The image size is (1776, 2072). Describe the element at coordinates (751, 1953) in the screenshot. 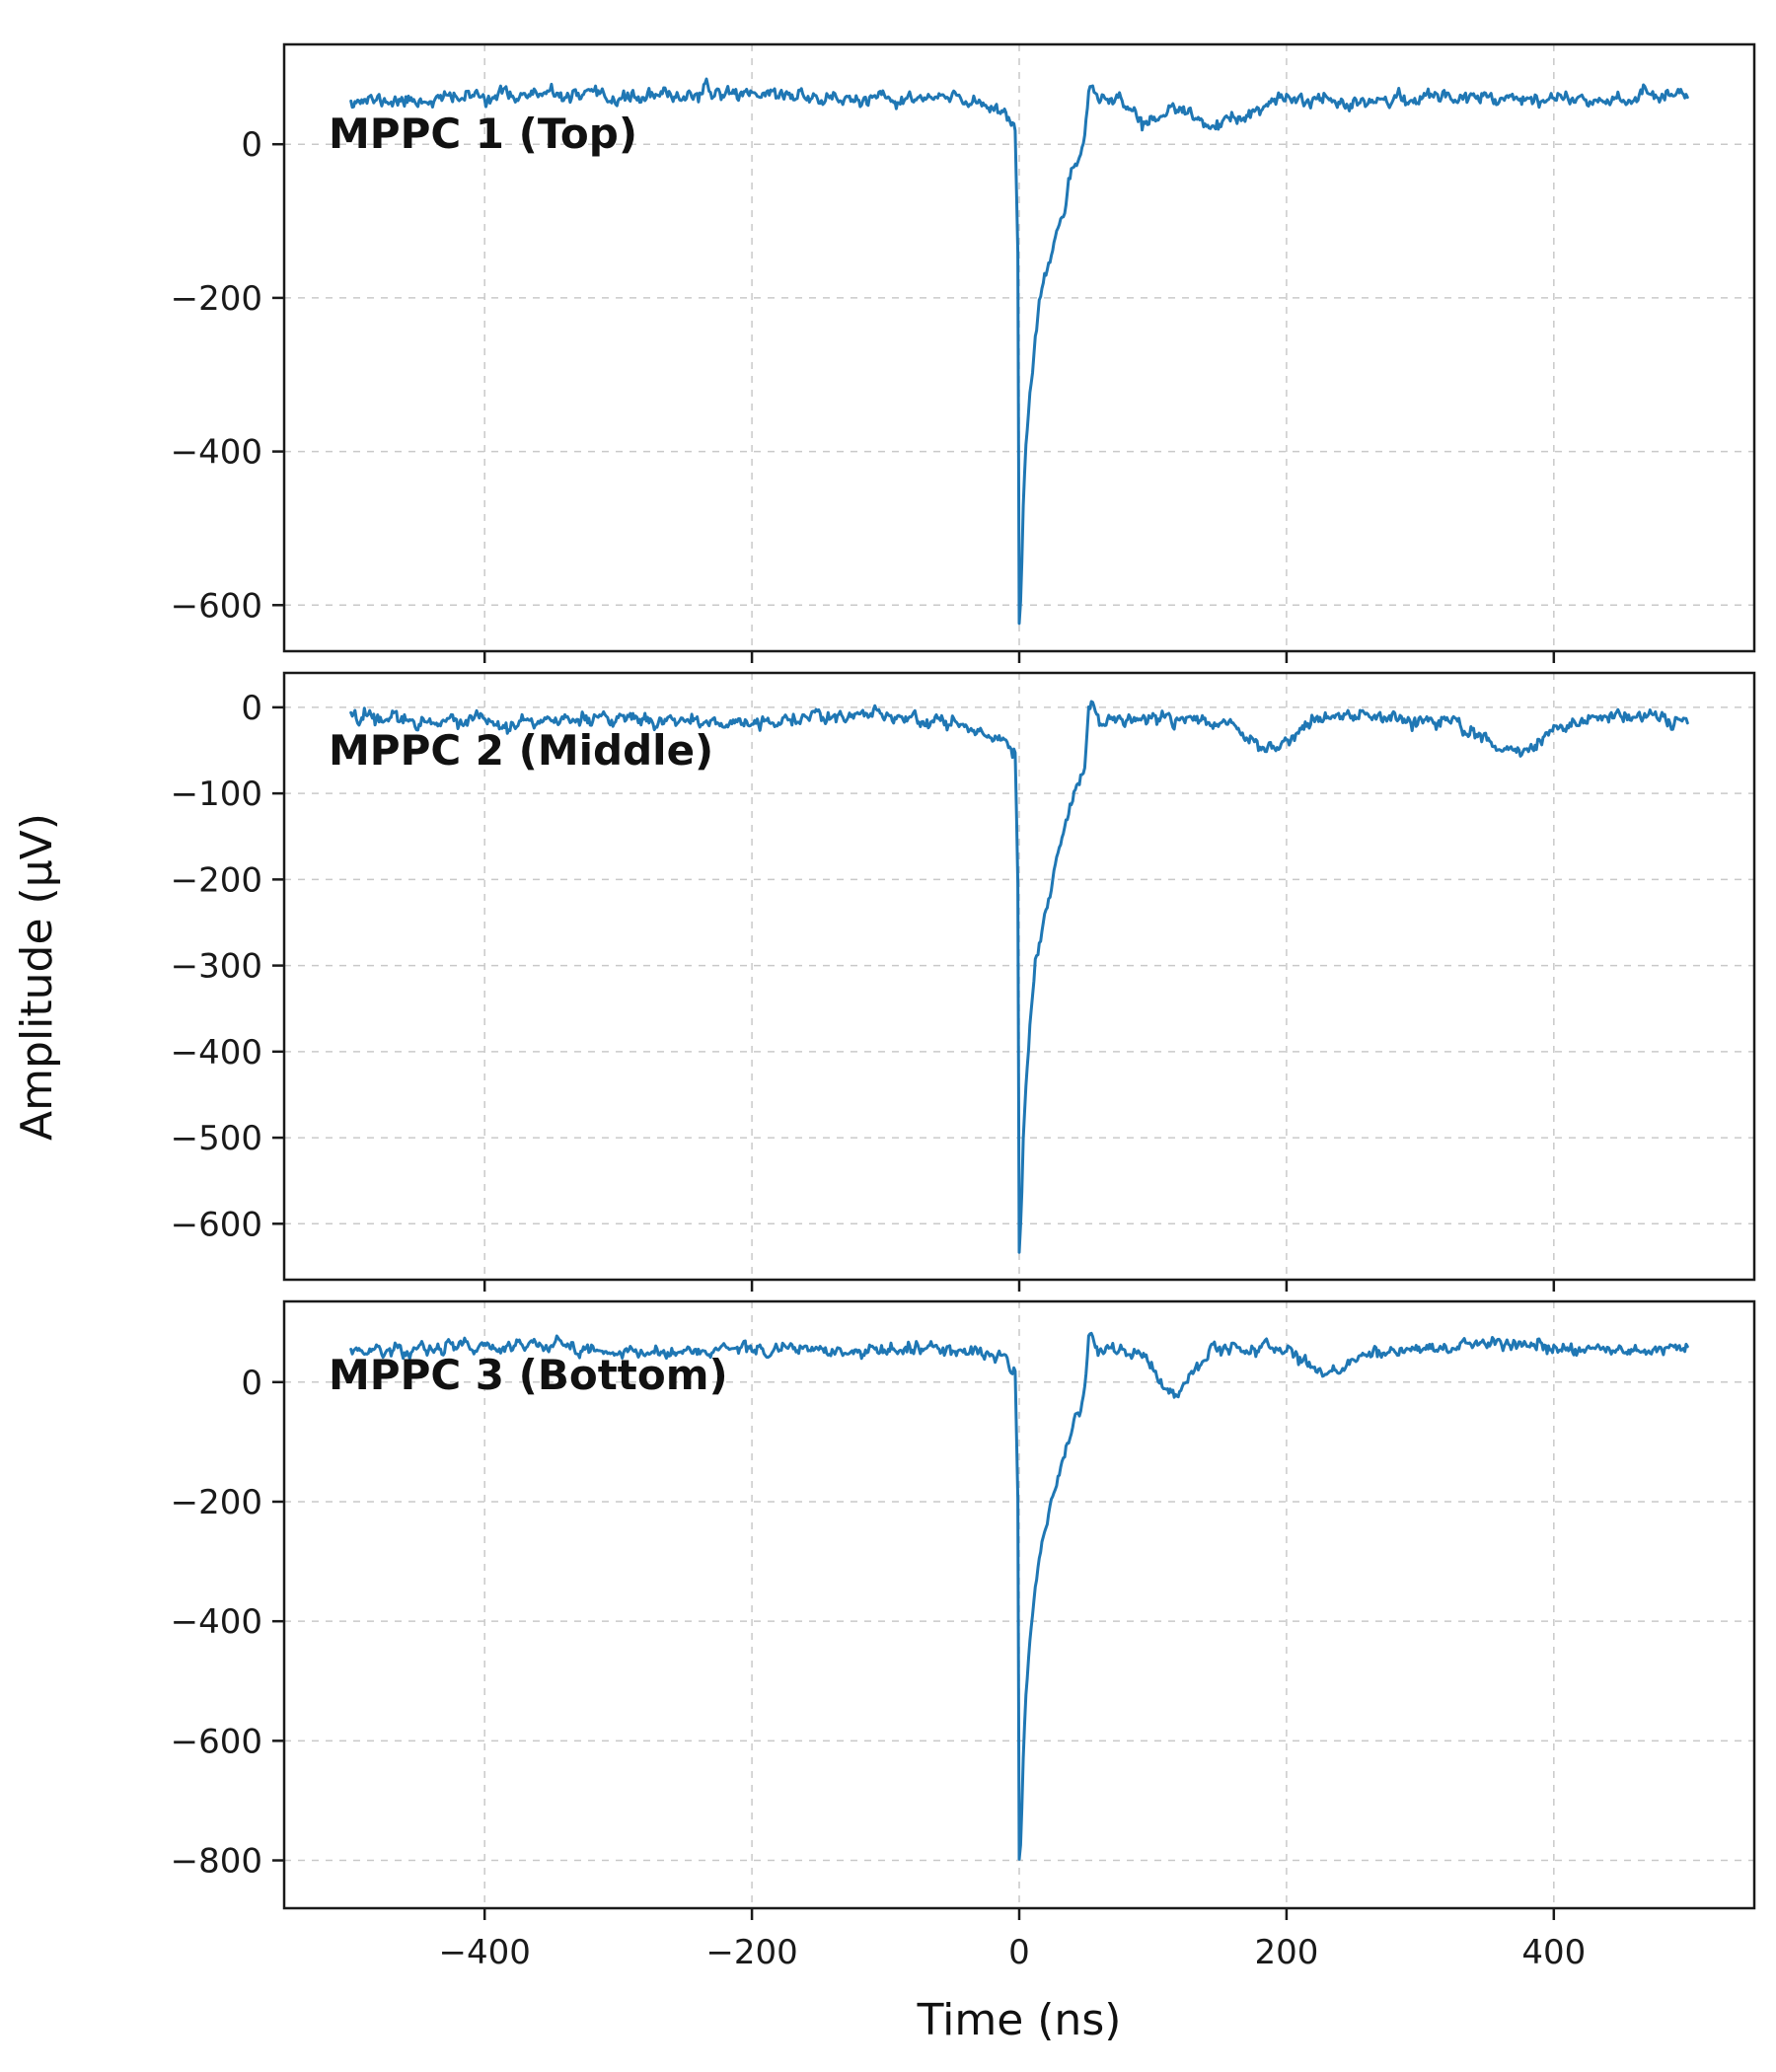

I see `x-tick-label: −200` at that location.